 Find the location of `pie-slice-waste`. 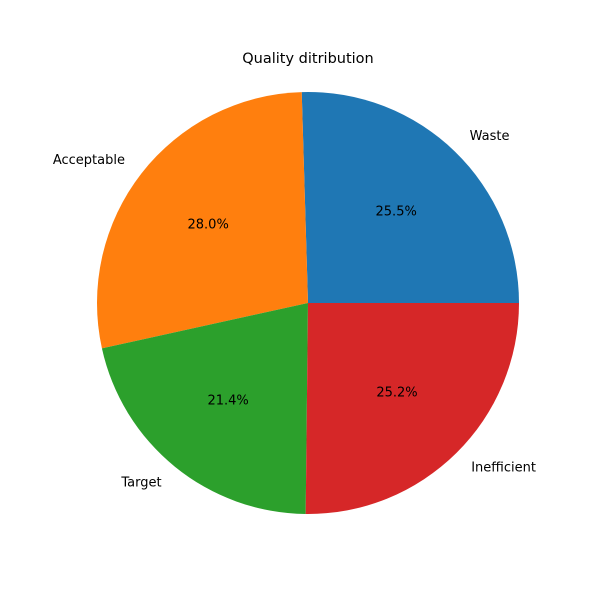

pie-slice-waste is located at coordinates (410, 197).